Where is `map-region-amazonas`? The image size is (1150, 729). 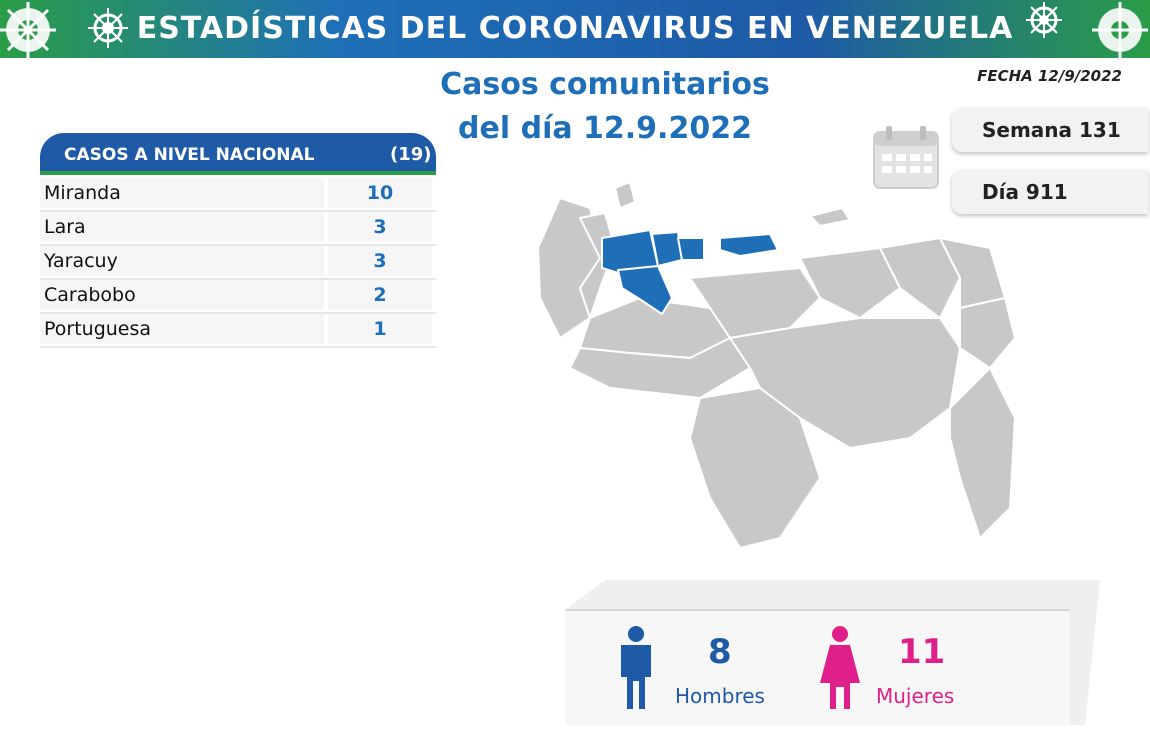
map-region-amazonas is located at coordinates (755, 468).